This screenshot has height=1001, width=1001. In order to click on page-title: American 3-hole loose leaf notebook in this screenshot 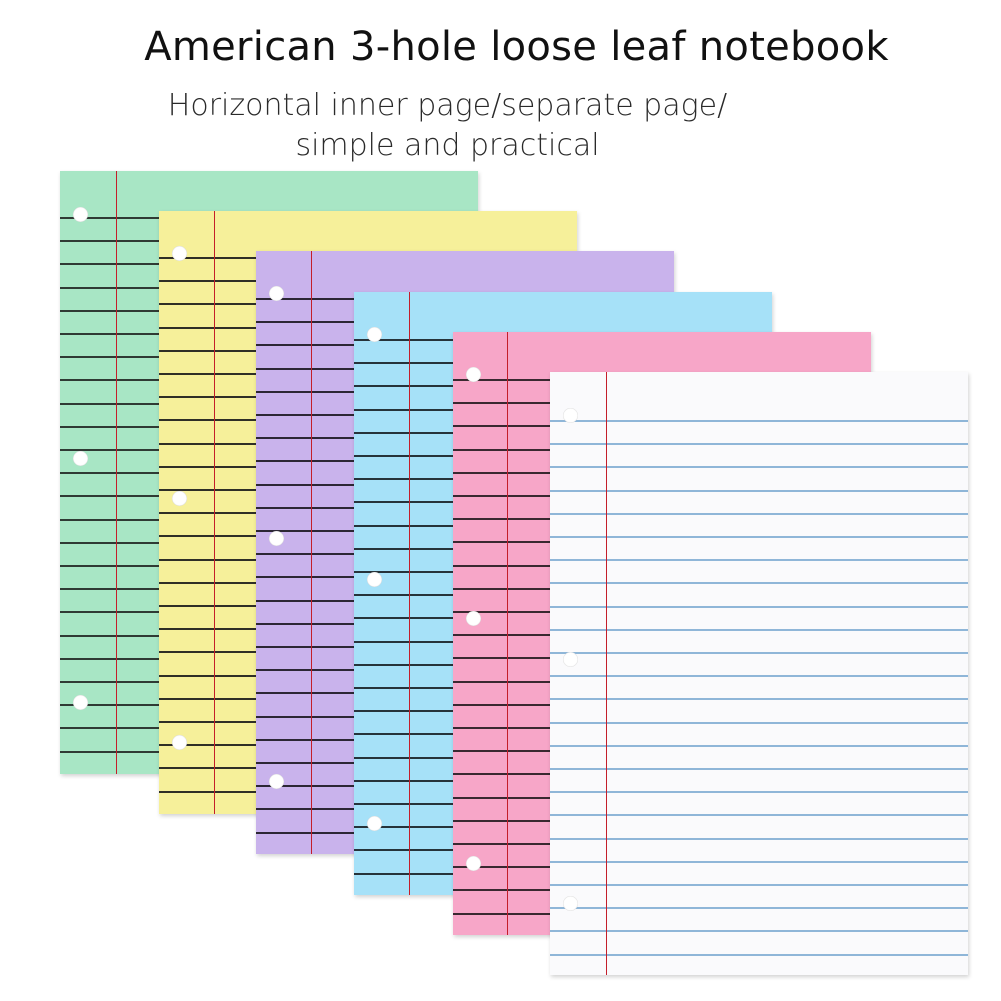, I will do `click(516, 47)`.